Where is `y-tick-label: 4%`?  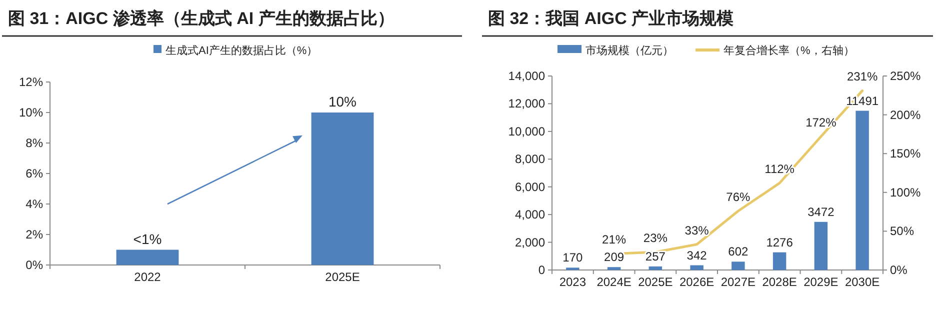 y-tick-label: 4% is located at coordinates (35, 204).